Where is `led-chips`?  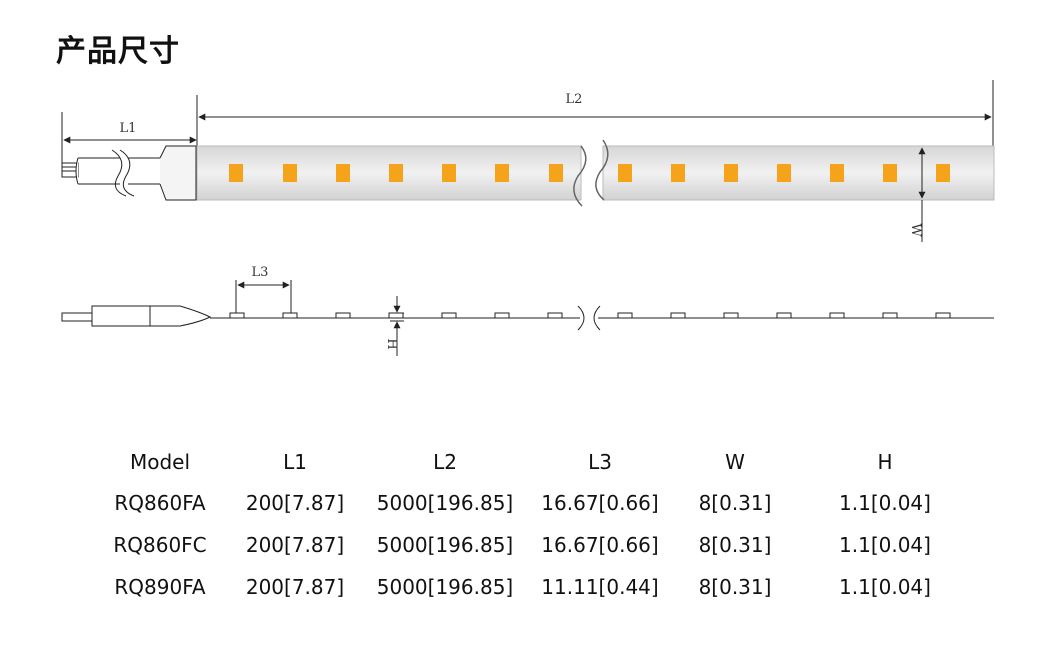
led-chips is located at coordinates (589, 173).